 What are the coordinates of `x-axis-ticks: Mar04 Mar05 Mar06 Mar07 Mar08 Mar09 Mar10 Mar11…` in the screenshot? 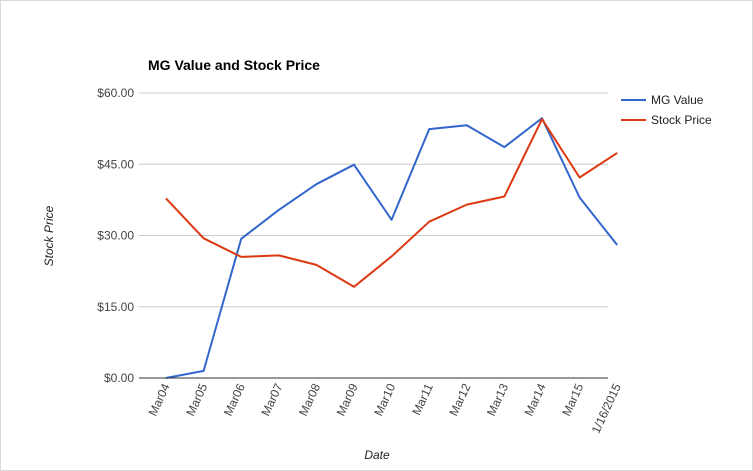 It's located at (385, 408).